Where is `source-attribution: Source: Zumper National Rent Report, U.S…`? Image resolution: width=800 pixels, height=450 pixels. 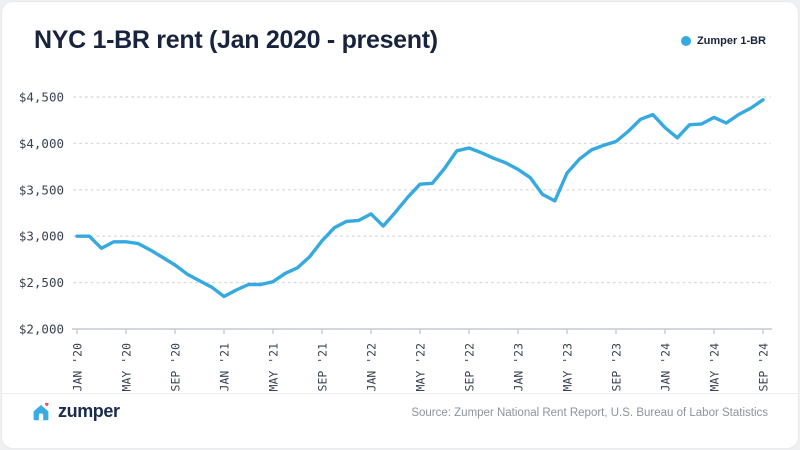
source-attribution: Source: Zumper National Rent Report, U.S… is located at coordinates (589, 413).